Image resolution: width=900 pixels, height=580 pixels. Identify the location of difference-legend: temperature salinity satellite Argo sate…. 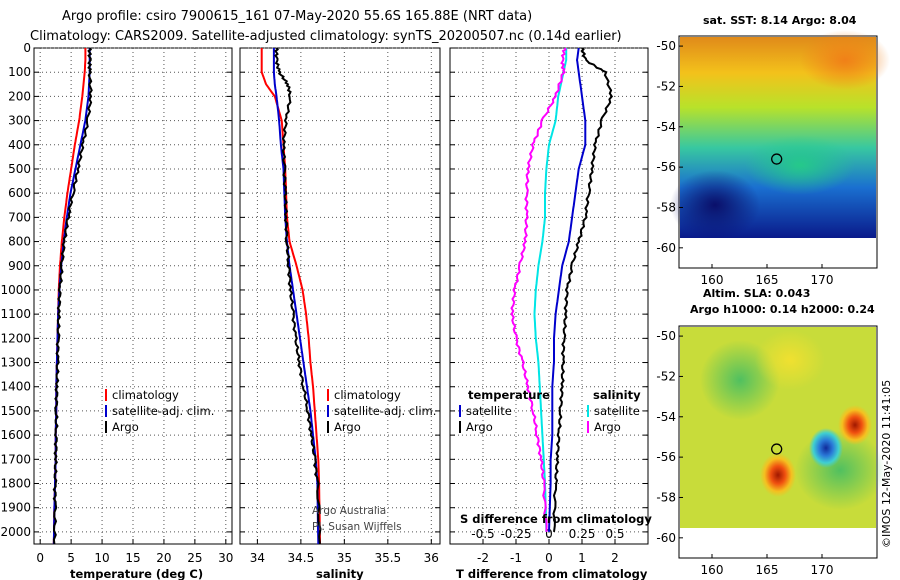
(550, 411).